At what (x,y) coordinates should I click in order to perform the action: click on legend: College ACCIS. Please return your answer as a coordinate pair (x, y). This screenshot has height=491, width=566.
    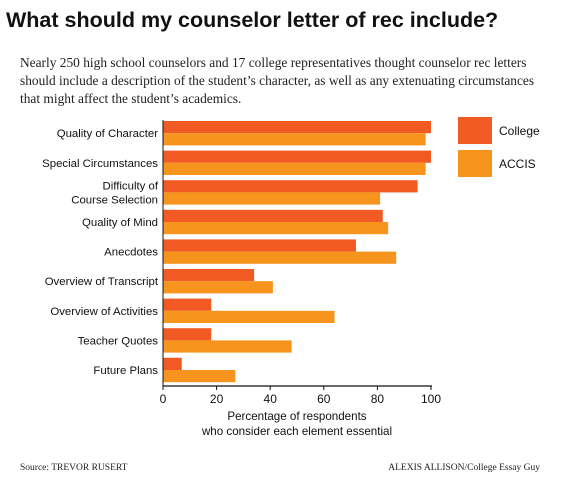
    Looking at the image, I should click on (499, 147).